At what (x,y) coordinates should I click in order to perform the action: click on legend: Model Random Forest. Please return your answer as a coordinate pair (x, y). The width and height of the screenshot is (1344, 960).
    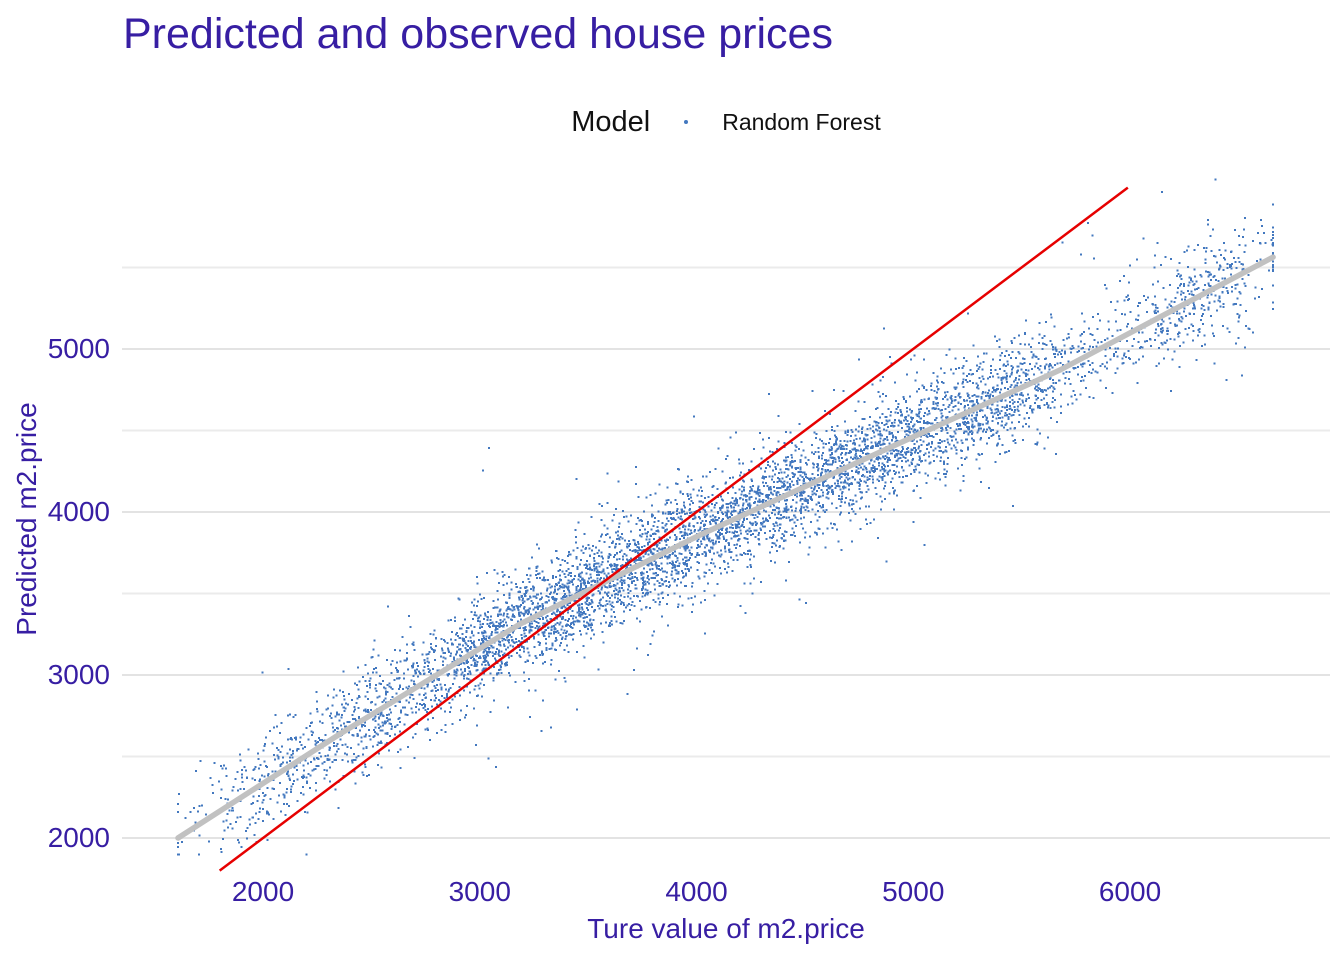
    Looking at the image, I should click on (726, 122).